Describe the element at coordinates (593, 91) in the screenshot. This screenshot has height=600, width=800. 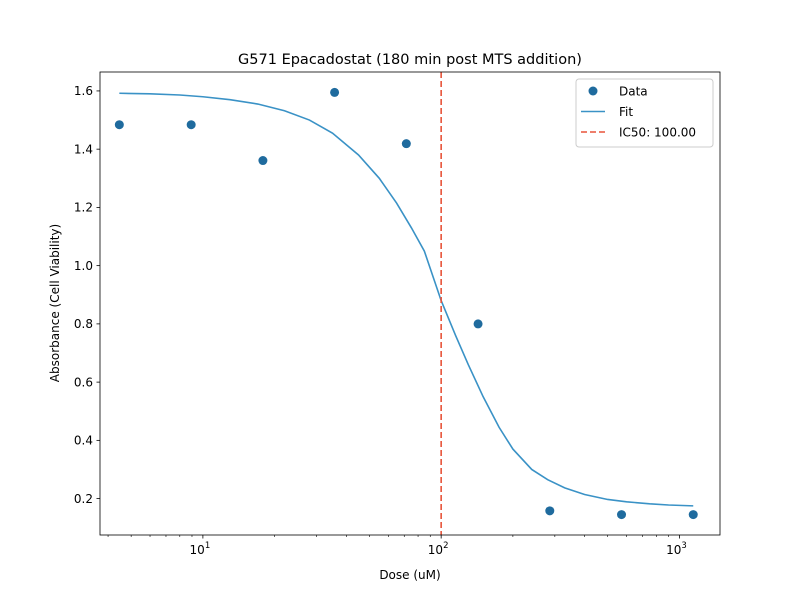
I see `legend-data-marker` at that location.